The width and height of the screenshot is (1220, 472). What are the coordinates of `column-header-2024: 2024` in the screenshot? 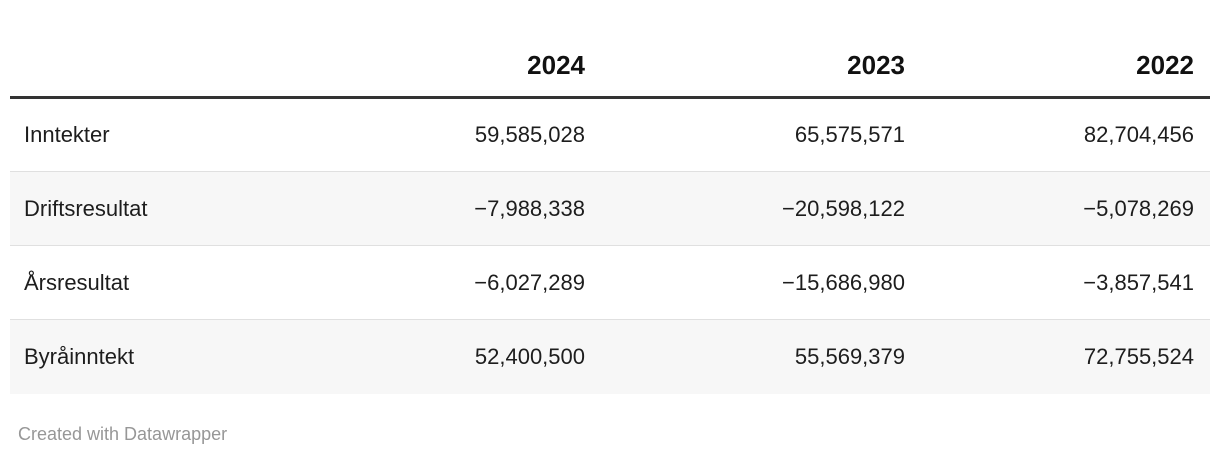 It's located at (440, 49).